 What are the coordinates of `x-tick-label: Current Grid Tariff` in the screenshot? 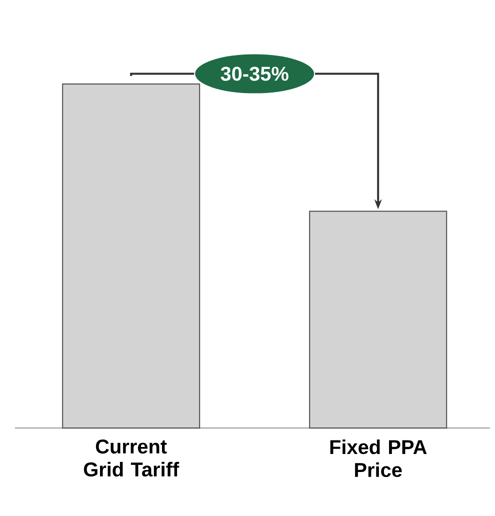 It's located at (132, 458).